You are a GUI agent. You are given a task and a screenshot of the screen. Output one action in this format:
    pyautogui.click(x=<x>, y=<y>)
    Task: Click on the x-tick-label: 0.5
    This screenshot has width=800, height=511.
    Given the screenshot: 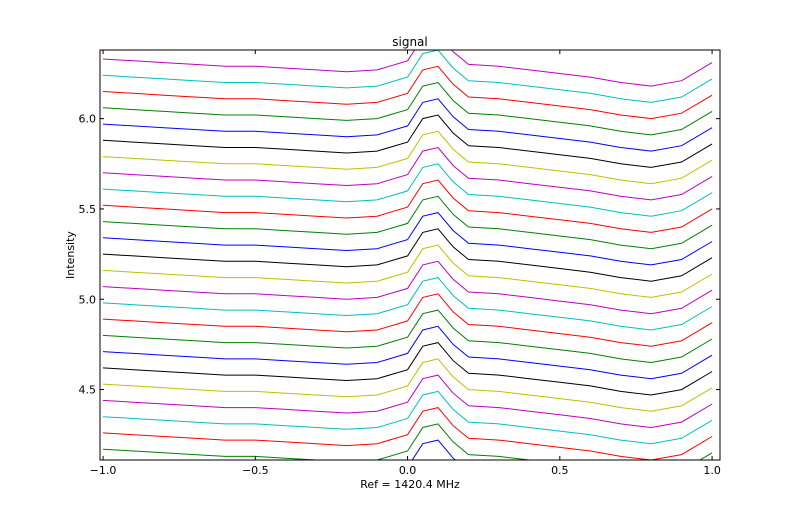 What is the action you would take?
    pyautogui.click(x=560, y=470)
    